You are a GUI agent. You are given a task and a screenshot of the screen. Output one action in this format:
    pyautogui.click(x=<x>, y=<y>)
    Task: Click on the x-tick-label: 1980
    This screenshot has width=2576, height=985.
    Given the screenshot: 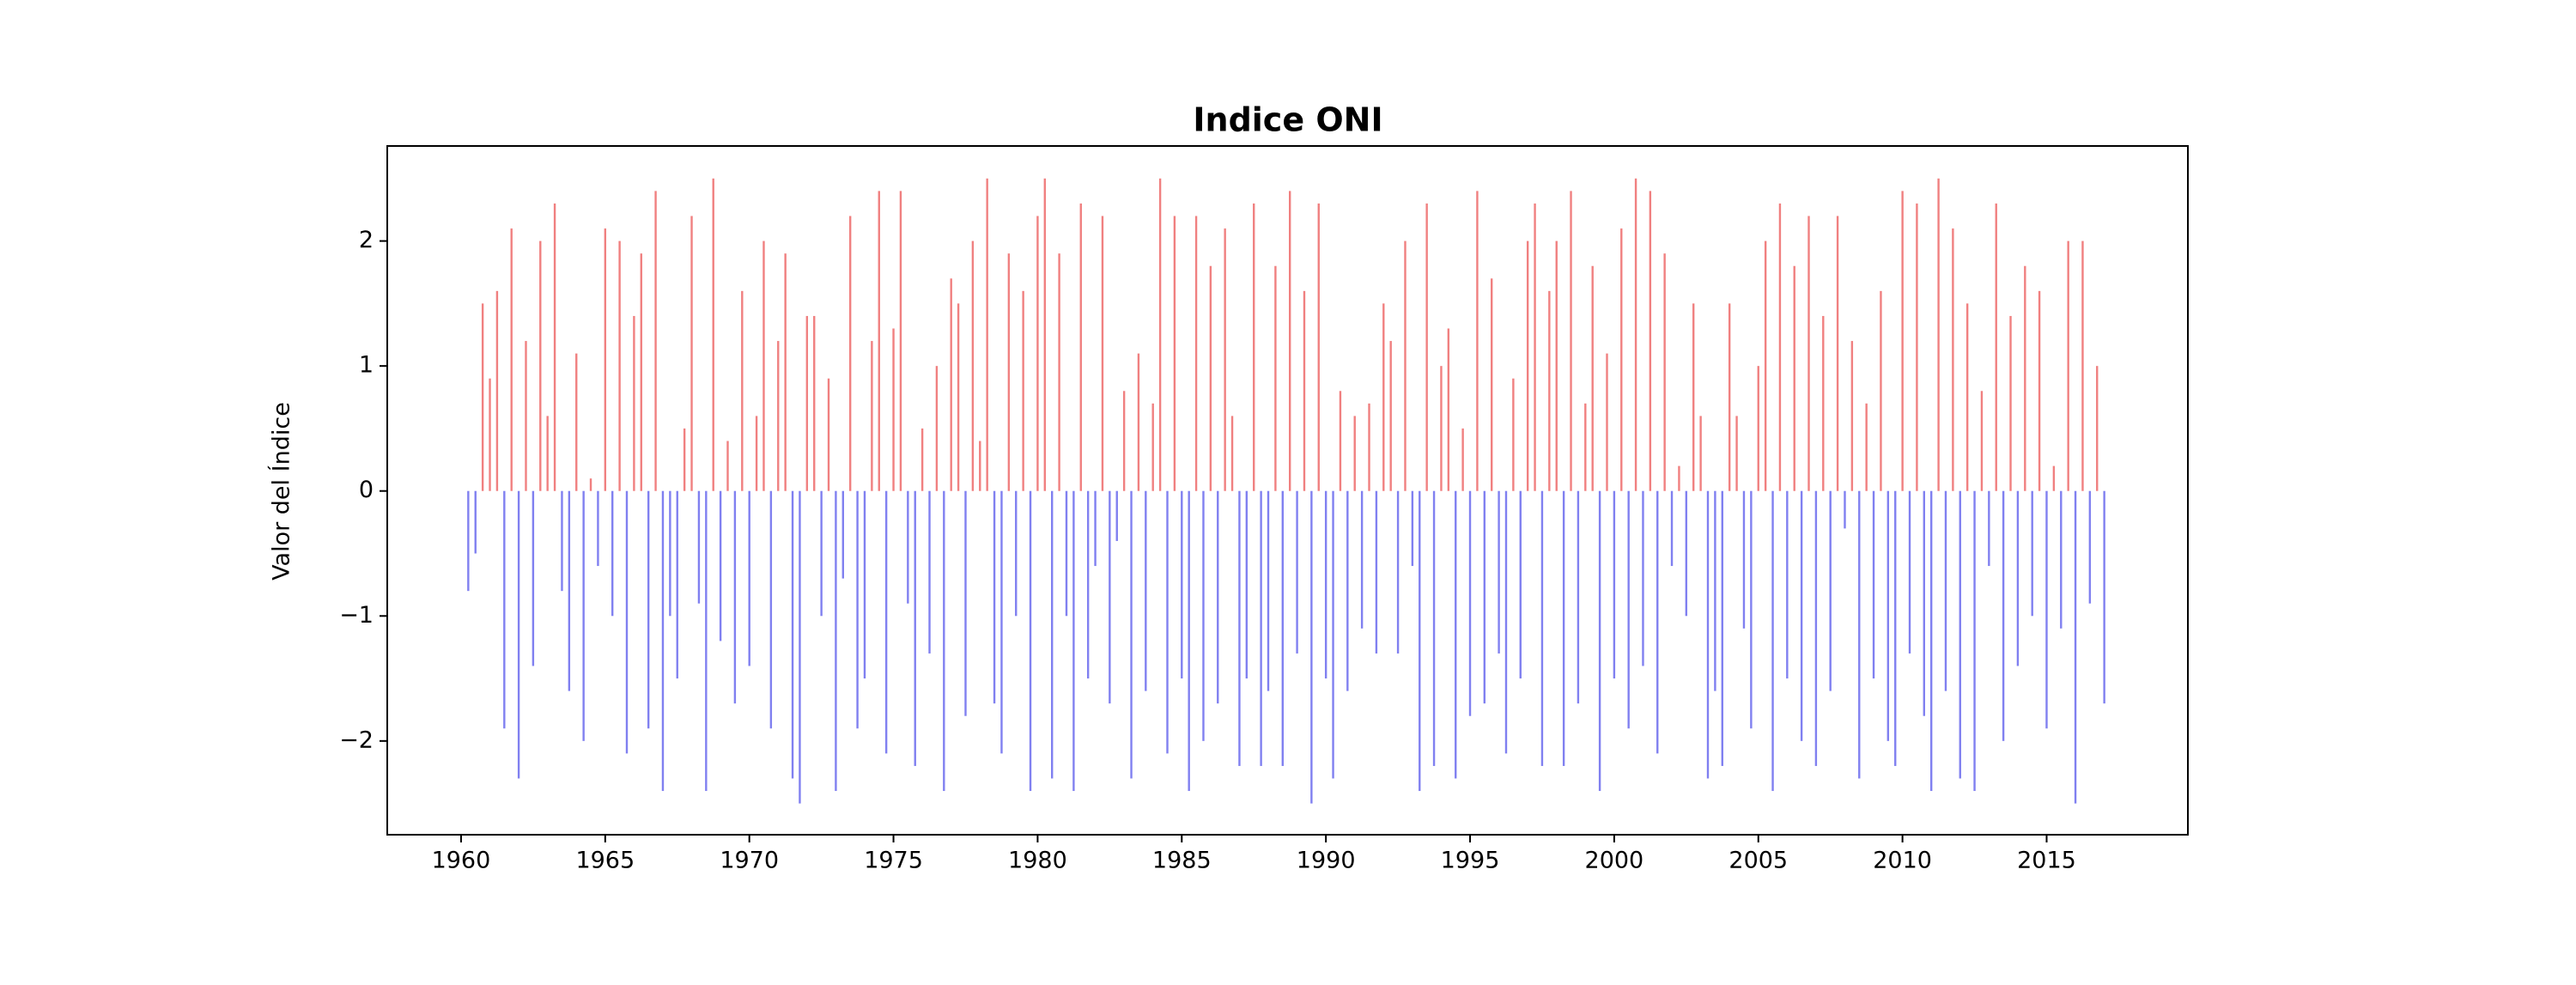 What is the action you would take?
    pyautogui.click(x=1038, y=861)
    